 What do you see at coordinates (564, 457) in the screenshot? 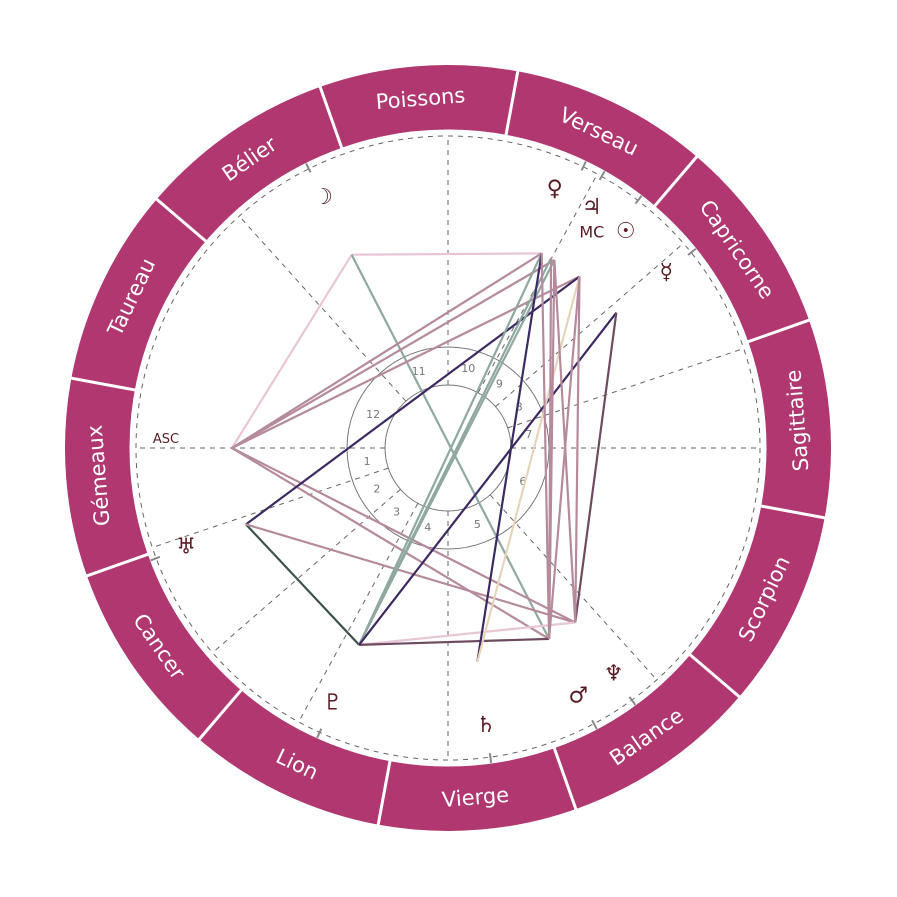
I see `aspect-line-sun-mars` at bounding box center [564, 457].